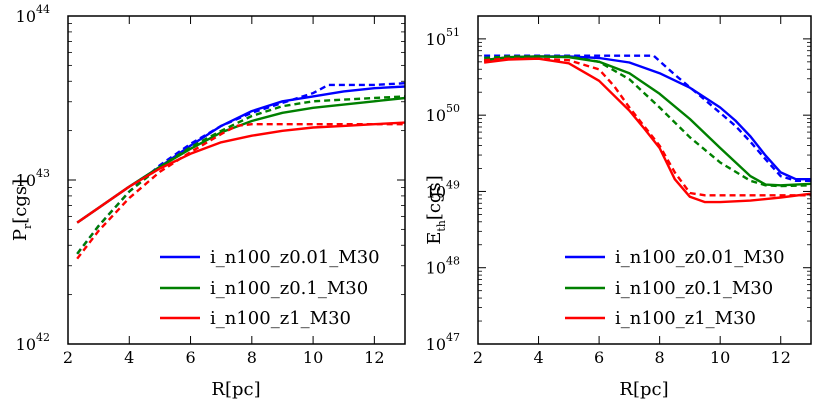  Describe the element at coordinates (694, 288) in the screenshot. I see `right-legend-label-1: i_n100_z0.1_M30` at that location.